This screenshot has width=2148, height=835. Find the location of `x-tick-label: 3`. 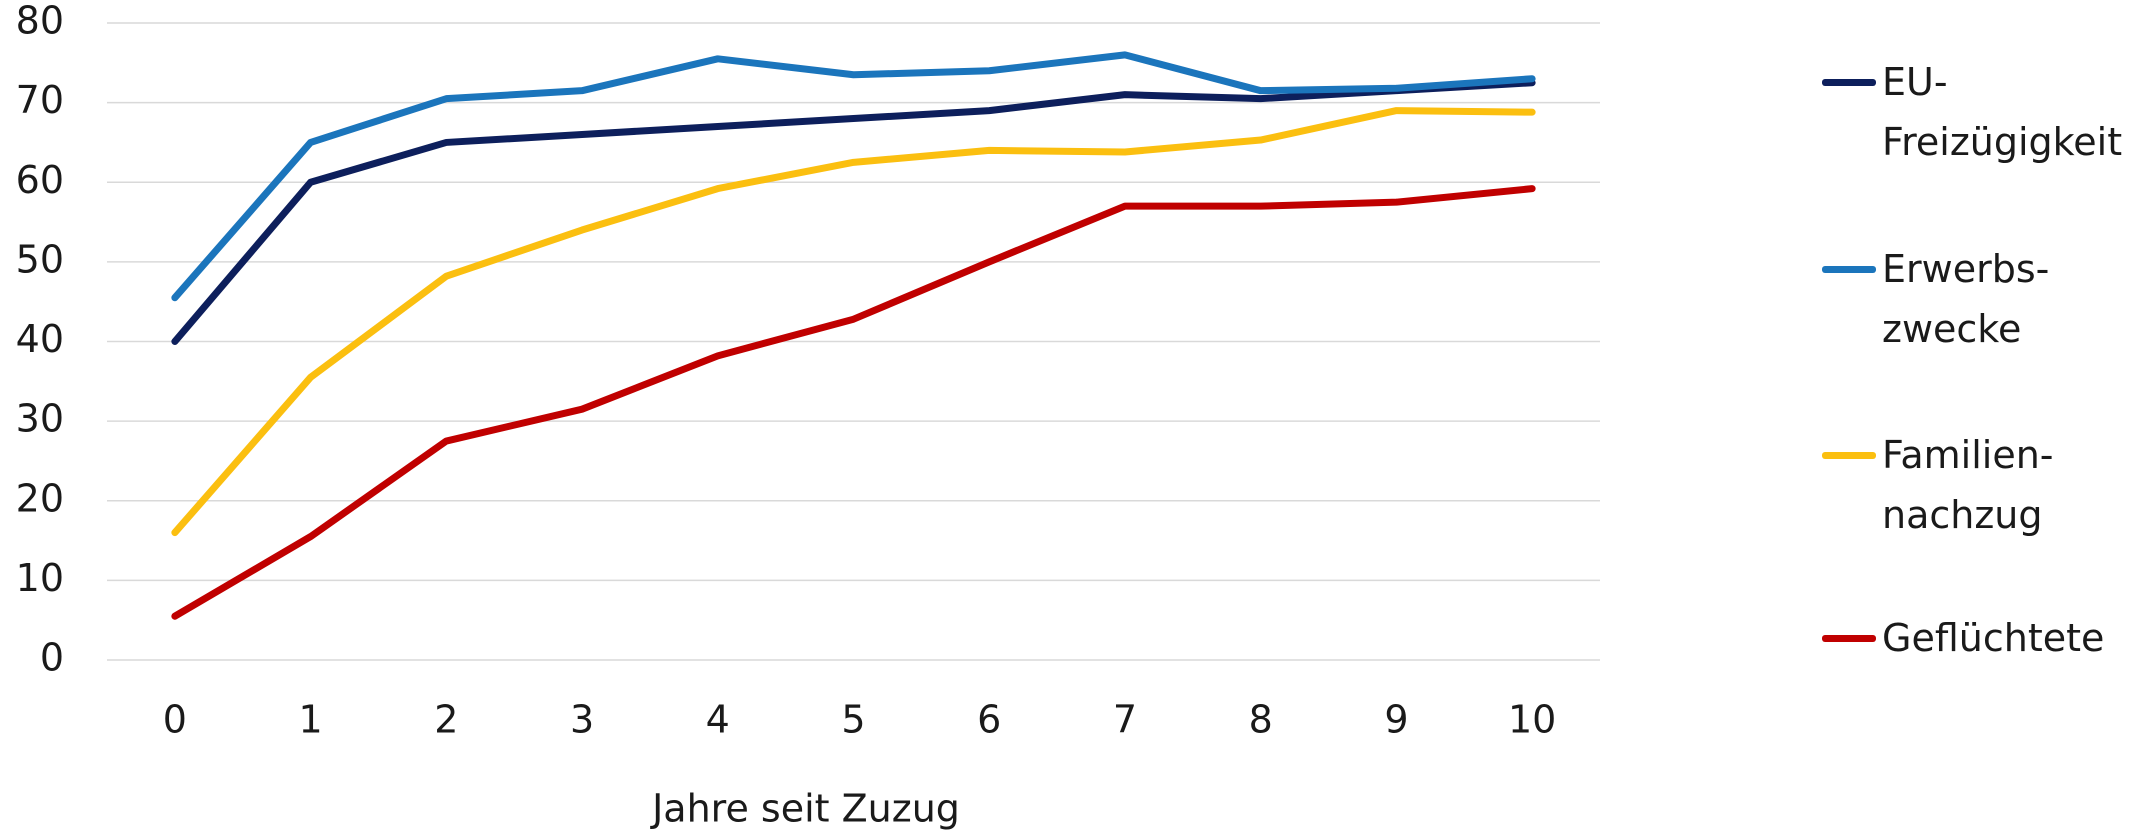

x-tick-label: 3 is located at coordinates (582, 720).